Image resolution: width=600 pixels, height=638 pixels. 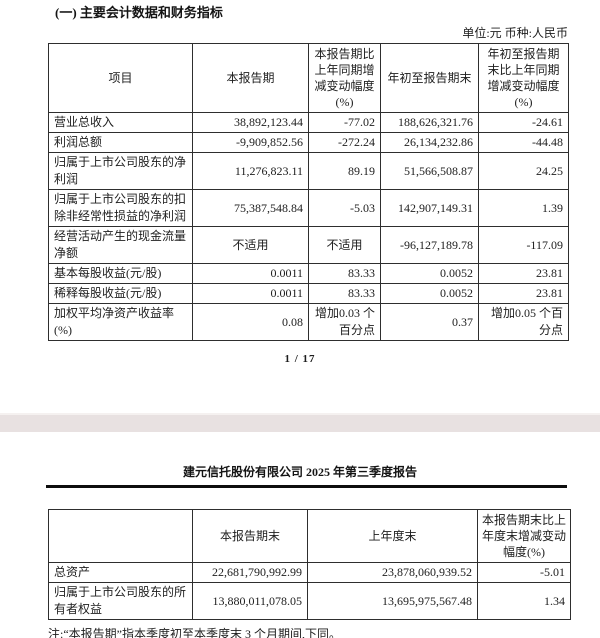 What do you see at coordinates (120, 171) in the screenshot?
I see `row-label: 归属于上市公司股东的净利润` at bounding box center [120, 171].